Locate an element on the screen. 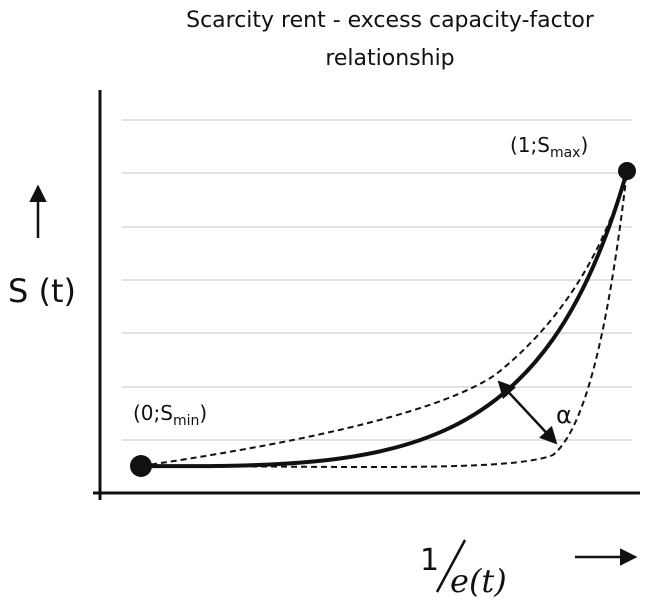 This screenshot has height=603, width=651. fraction-slash is located at coordinates (451, 566).